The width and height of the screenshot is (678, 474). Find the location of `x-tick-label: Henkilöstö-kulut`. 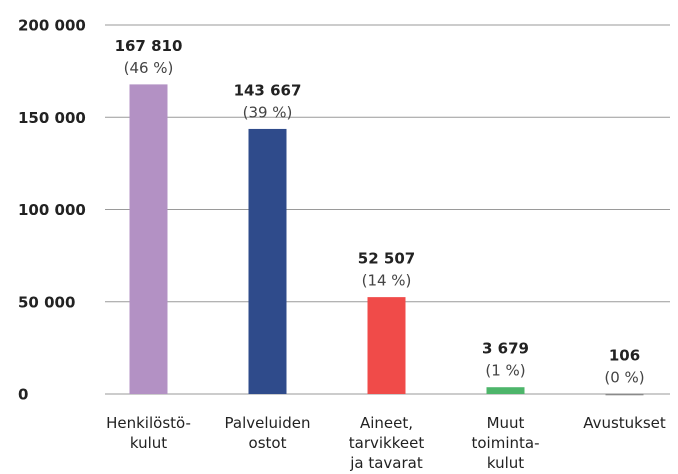

x-tick-label: Henkilöstö-kulut is located at coordinates (148, 433).